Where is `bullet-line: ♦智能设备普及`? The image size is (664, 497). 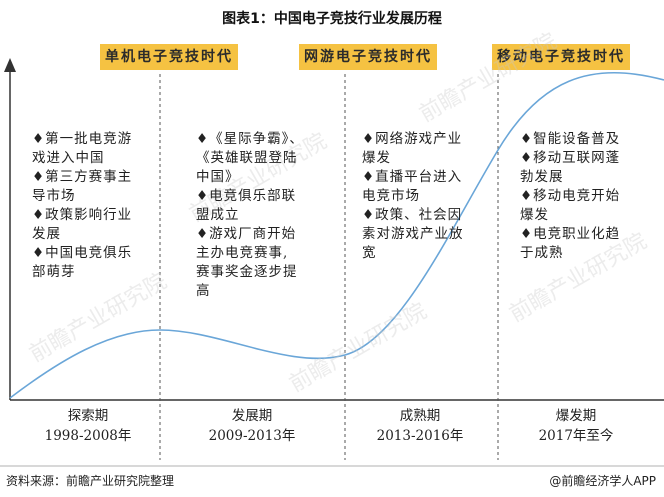
bullet-line: ♦智能设备普及 is located at coordinates (570, 139).